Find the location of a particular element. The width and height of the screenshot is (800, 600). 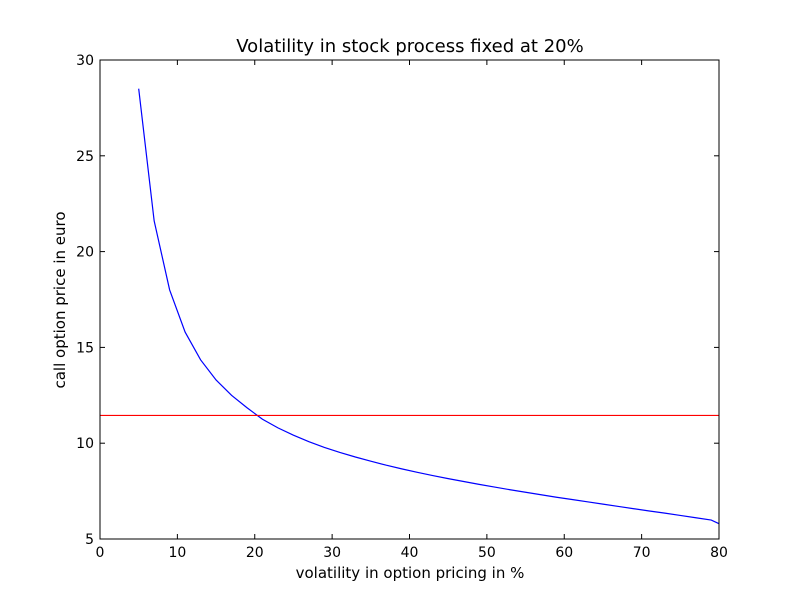

y-axis-label: call option price in euro is located at coordinates (60, 299).